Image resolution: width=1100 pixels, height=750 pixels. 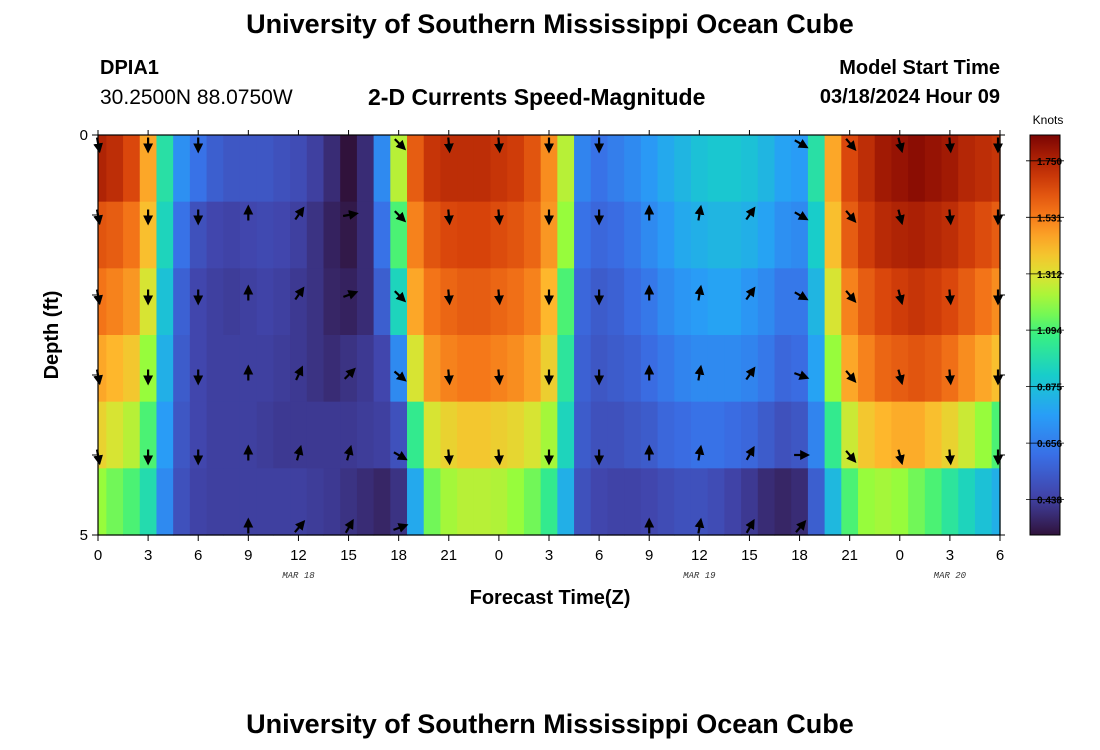 What do you see at coordinates (1049, 331) in the screenshot?
I see `colorbar-tick-label: 1.094` at bounding box center [1049, 331].